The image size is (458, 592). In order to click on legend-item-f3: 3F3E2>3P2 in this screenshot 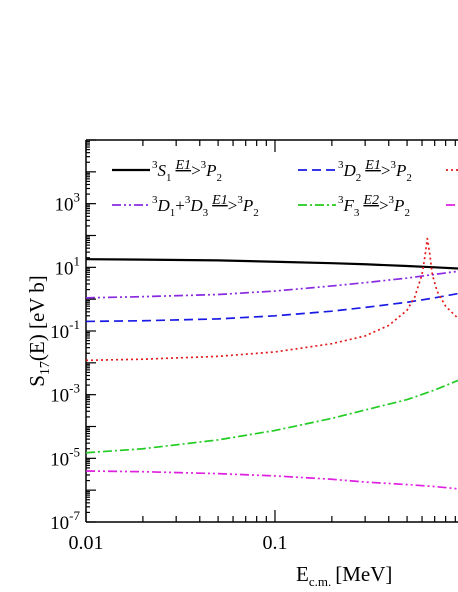, I will do `click(354, 206)`.